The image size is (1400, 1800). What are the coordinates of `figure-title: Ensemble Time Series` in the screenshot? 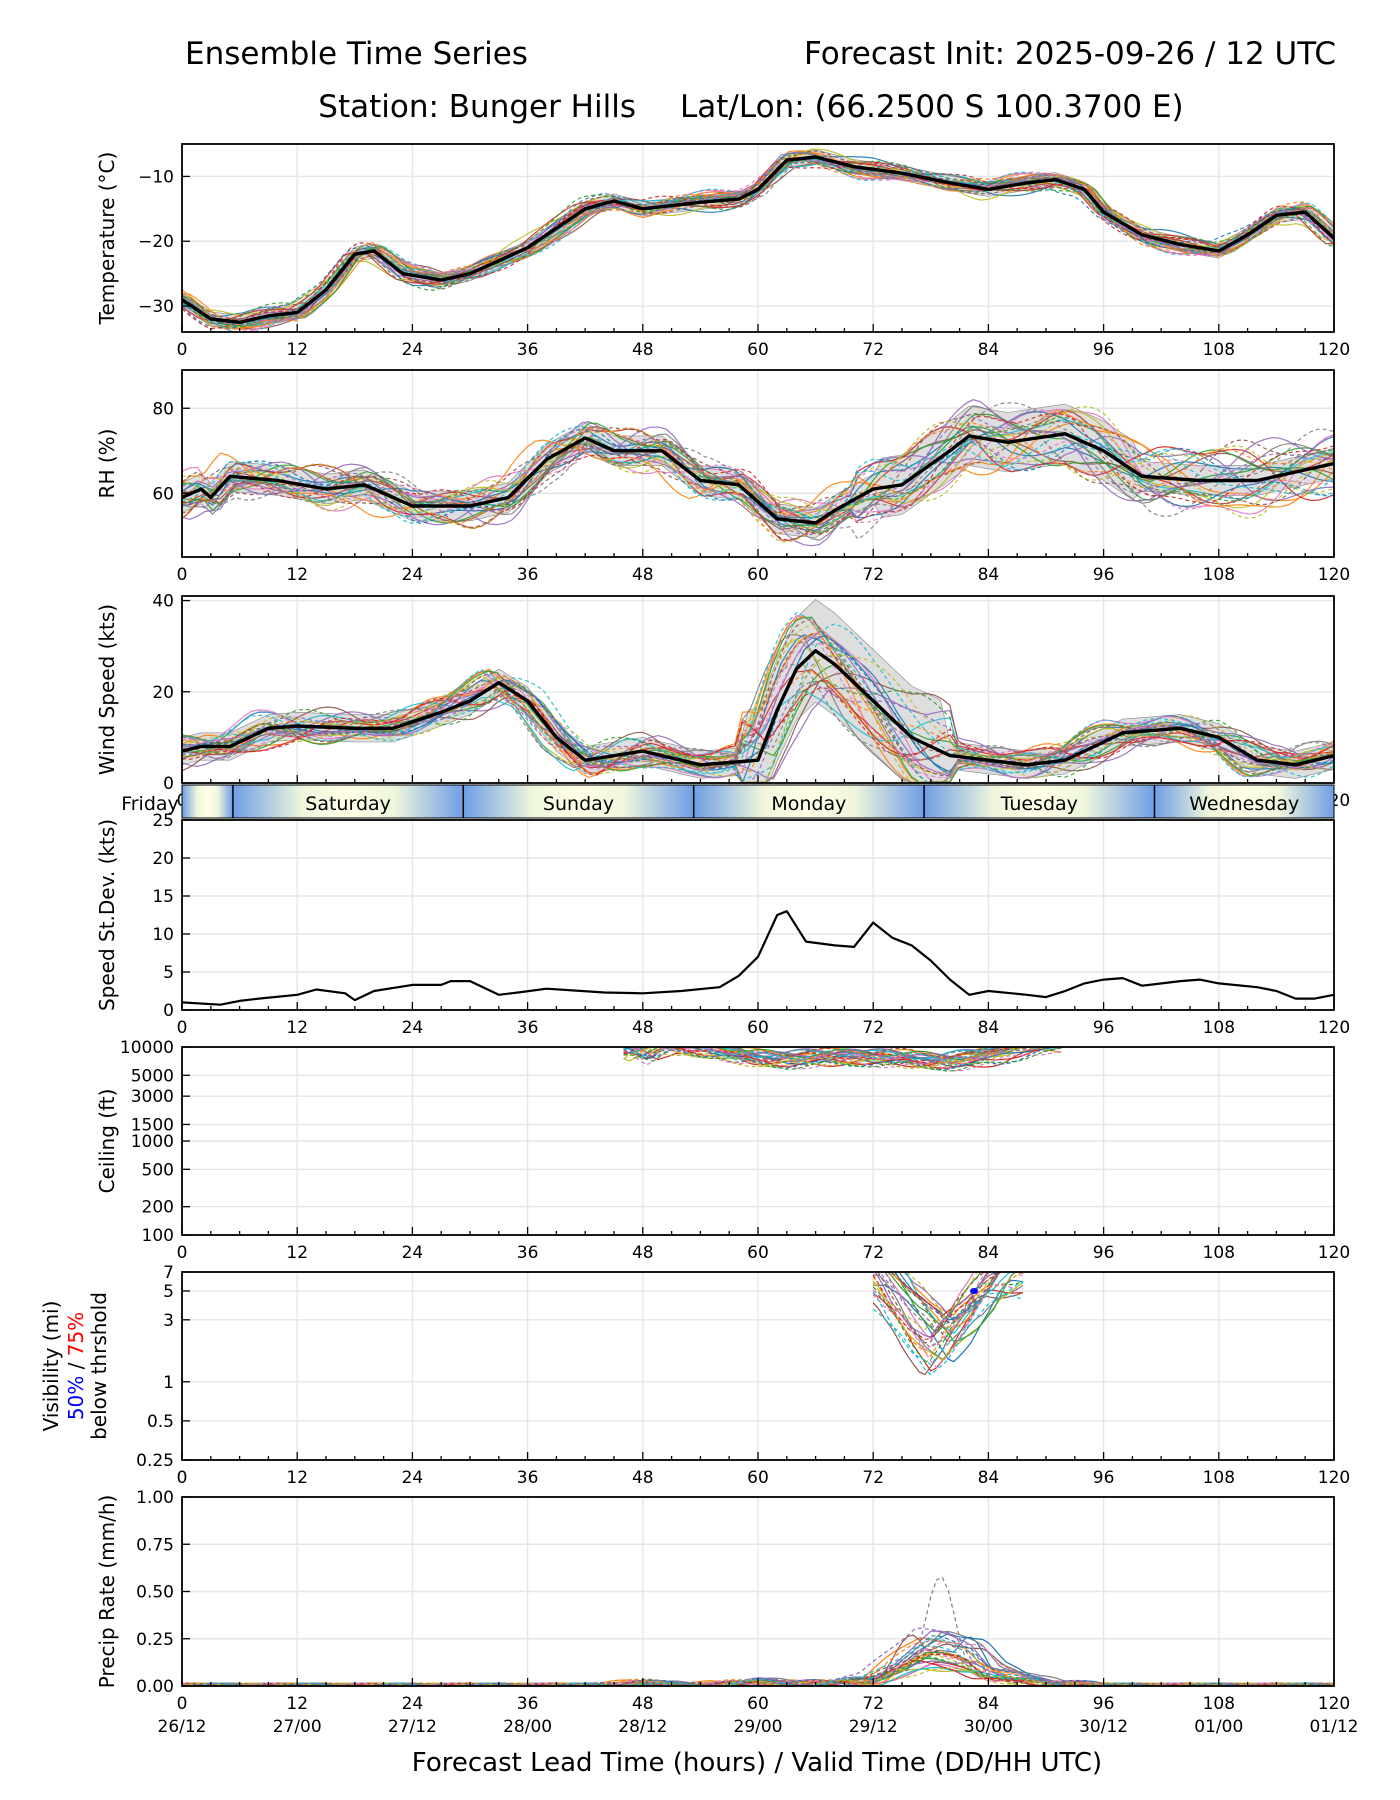 It's located at (356, 54).